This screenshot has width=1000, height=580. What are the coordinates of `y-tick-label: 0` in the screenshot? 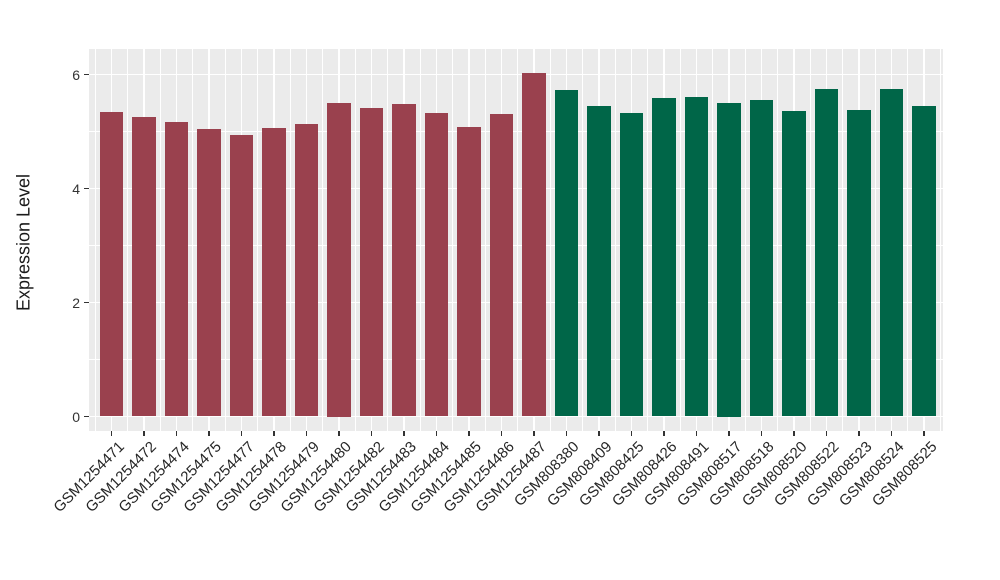 It's located at (76, 416).